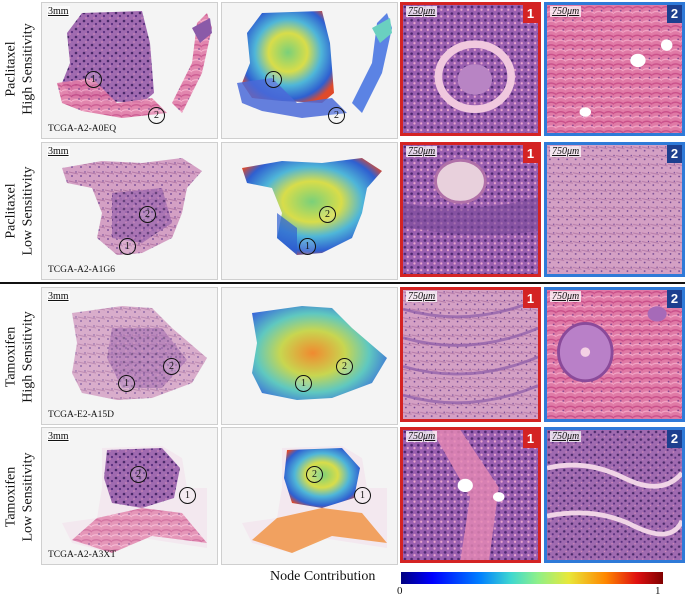  Describe the element at coordinates (81, 415) in the screenshot. I see `case-id: TCGA-E2-A15D` at that location.